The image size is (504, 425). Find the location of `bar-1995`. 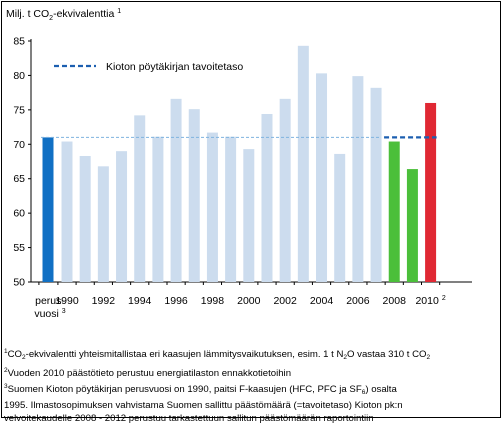

bar-1995 is located at coordinates (158, 209).